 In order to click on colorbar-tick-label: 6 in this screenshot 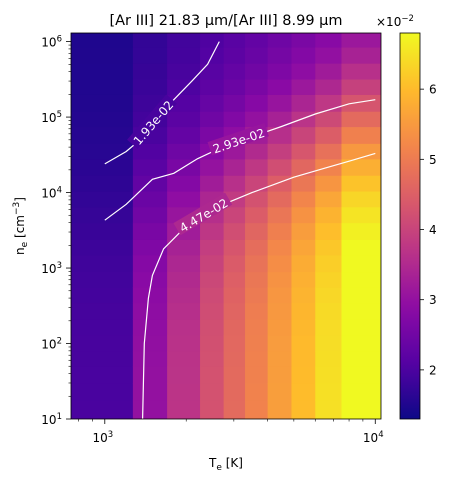, I will do `click(433, 90)`.